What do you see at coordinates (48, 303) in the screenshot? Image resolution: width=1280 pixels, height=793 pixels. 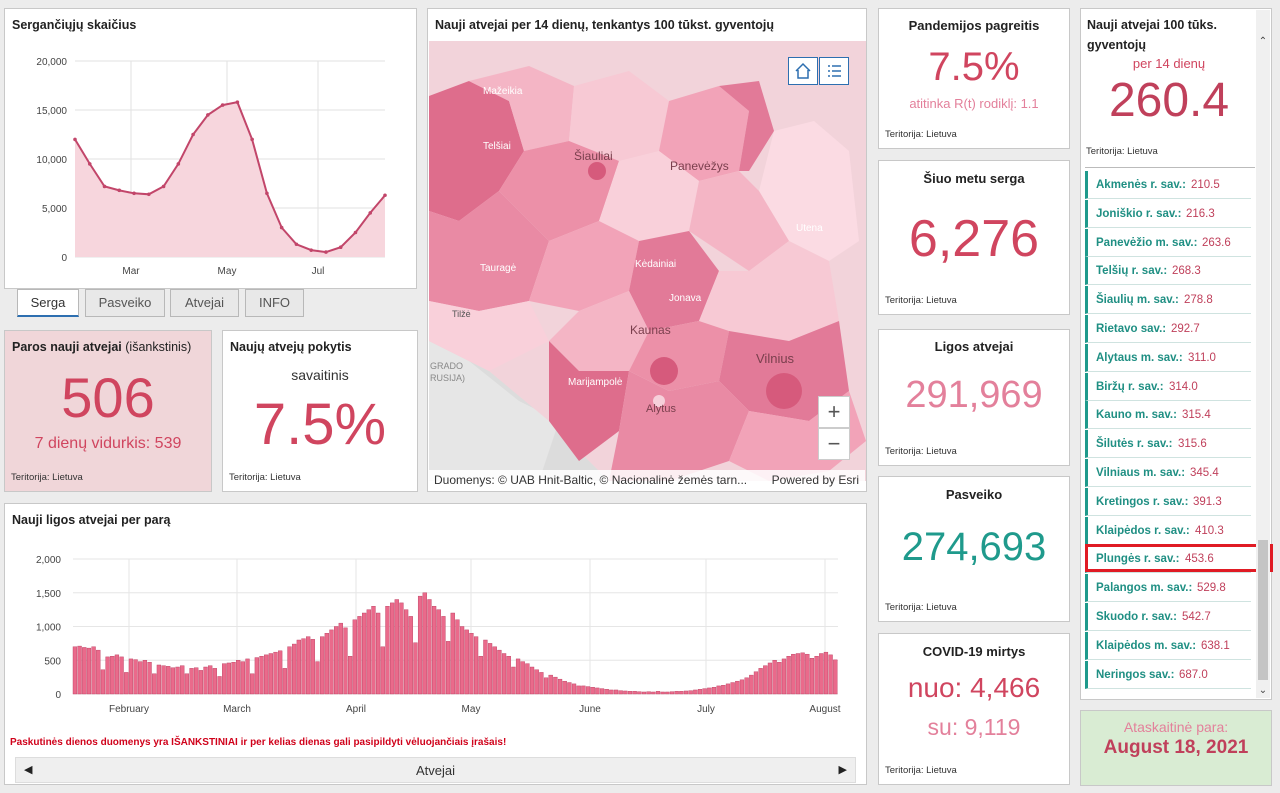 I see `tab-serga: Serga` at bounding box center [48, 303].